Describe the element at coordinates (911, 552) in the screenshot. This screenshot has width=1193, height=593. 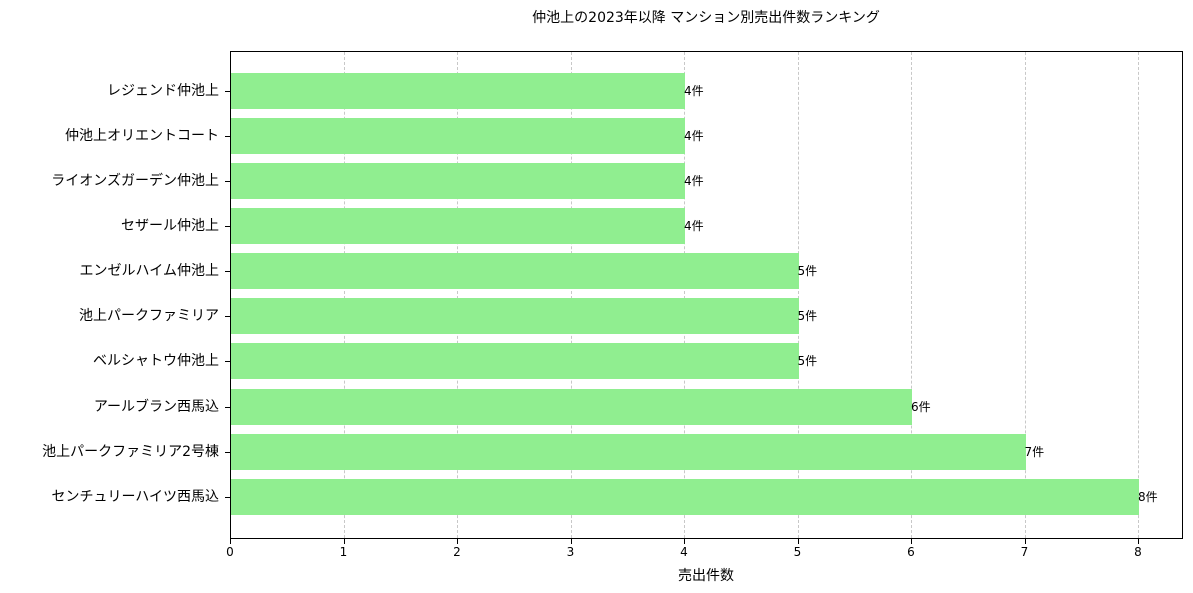
I see `x-tick-label: 6` at that location.